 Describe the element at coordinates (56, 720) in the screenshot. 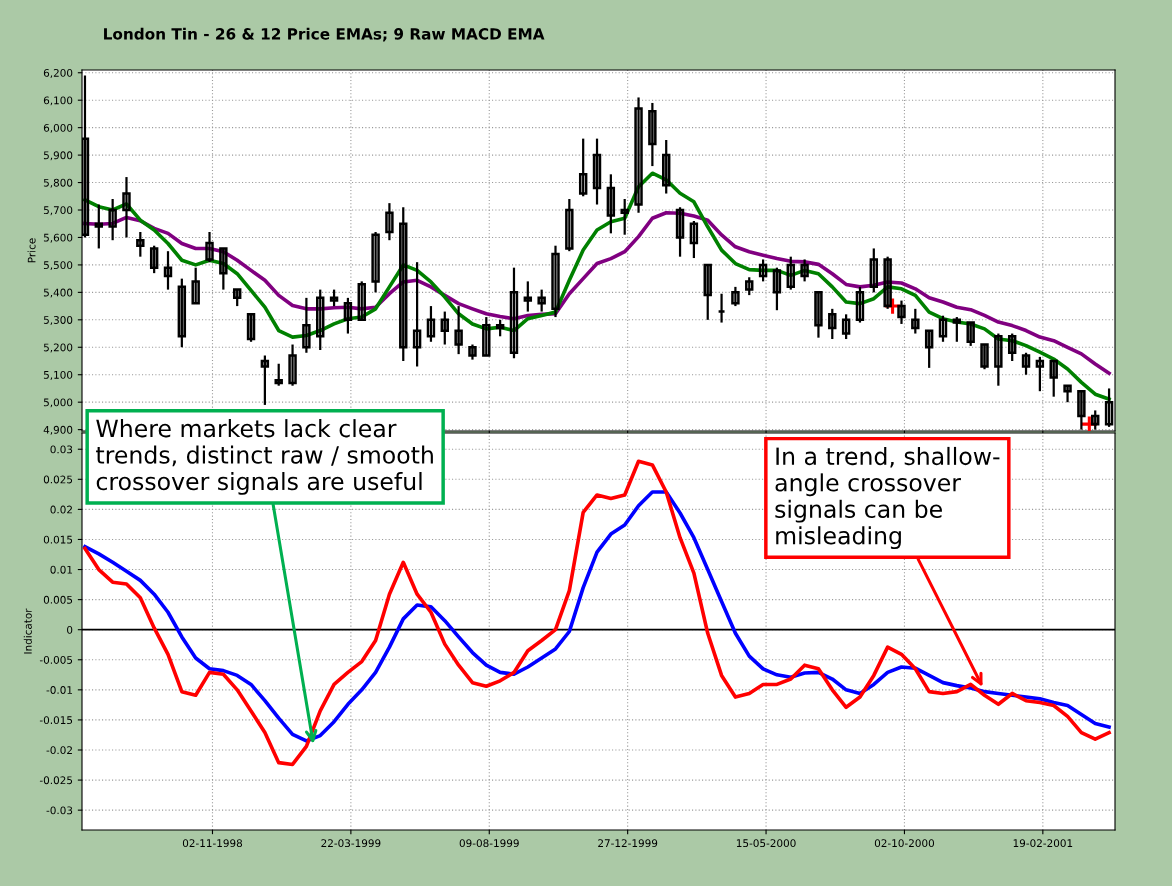

I see `y-tick-label: -0.015` at that location.